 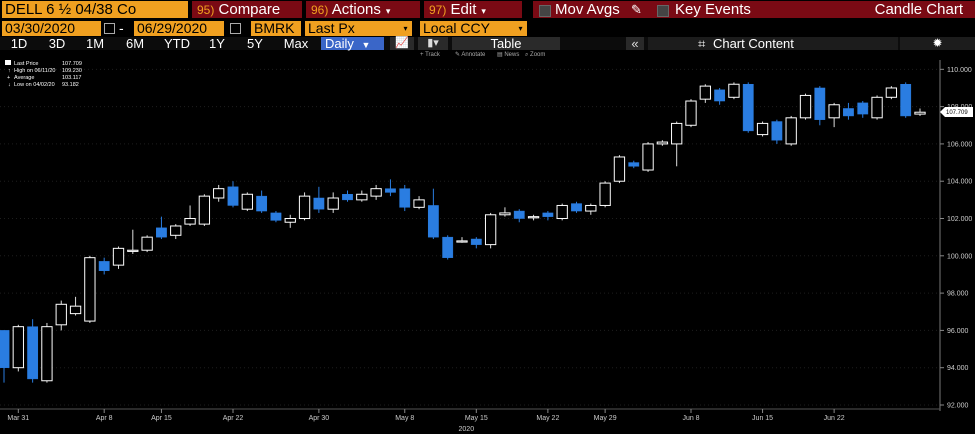 I want to click on track-icon: +, so click(x=422, y=55).